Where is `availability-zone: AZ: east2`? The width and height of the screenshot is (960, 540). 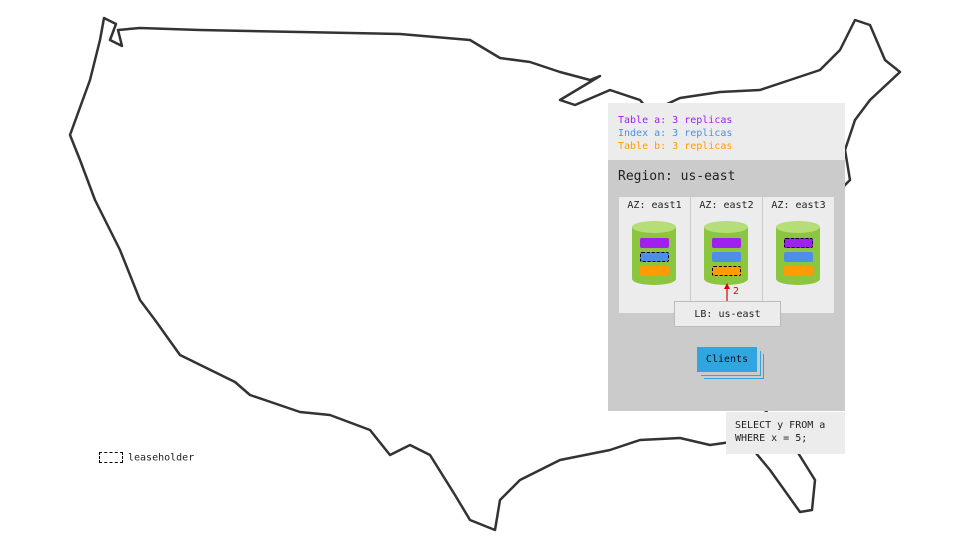
availability-zone: AZ: east2 is located at coordinates (726, 255).